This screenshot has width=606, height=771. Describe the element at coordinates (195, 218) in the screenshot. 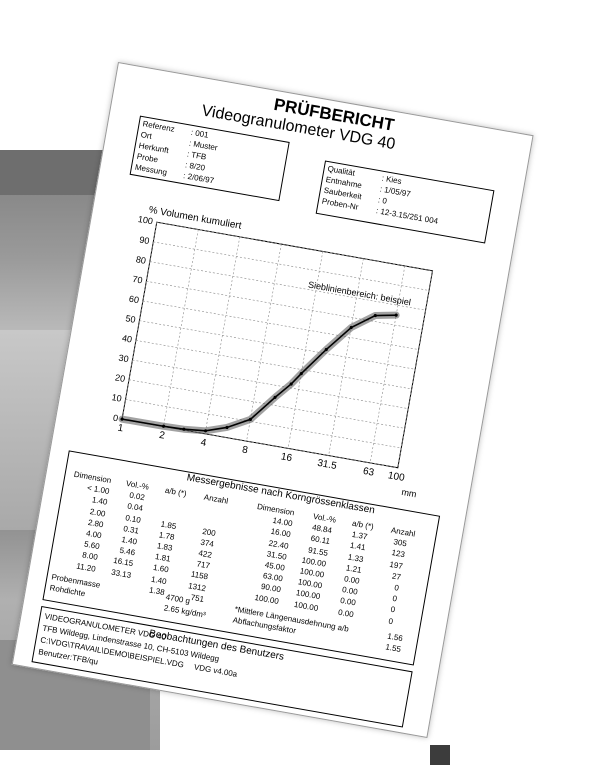

I see `chart-ylabel: % Volumen kumuliert` at that location.